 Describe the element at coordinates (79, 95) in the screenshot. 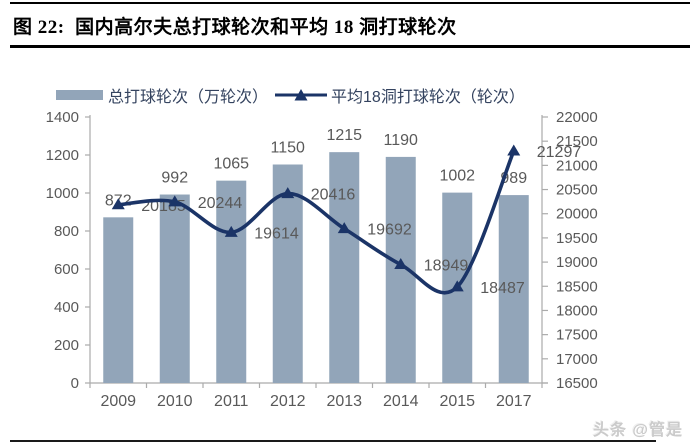

I see `bar-series-swatch-icon` at that location.